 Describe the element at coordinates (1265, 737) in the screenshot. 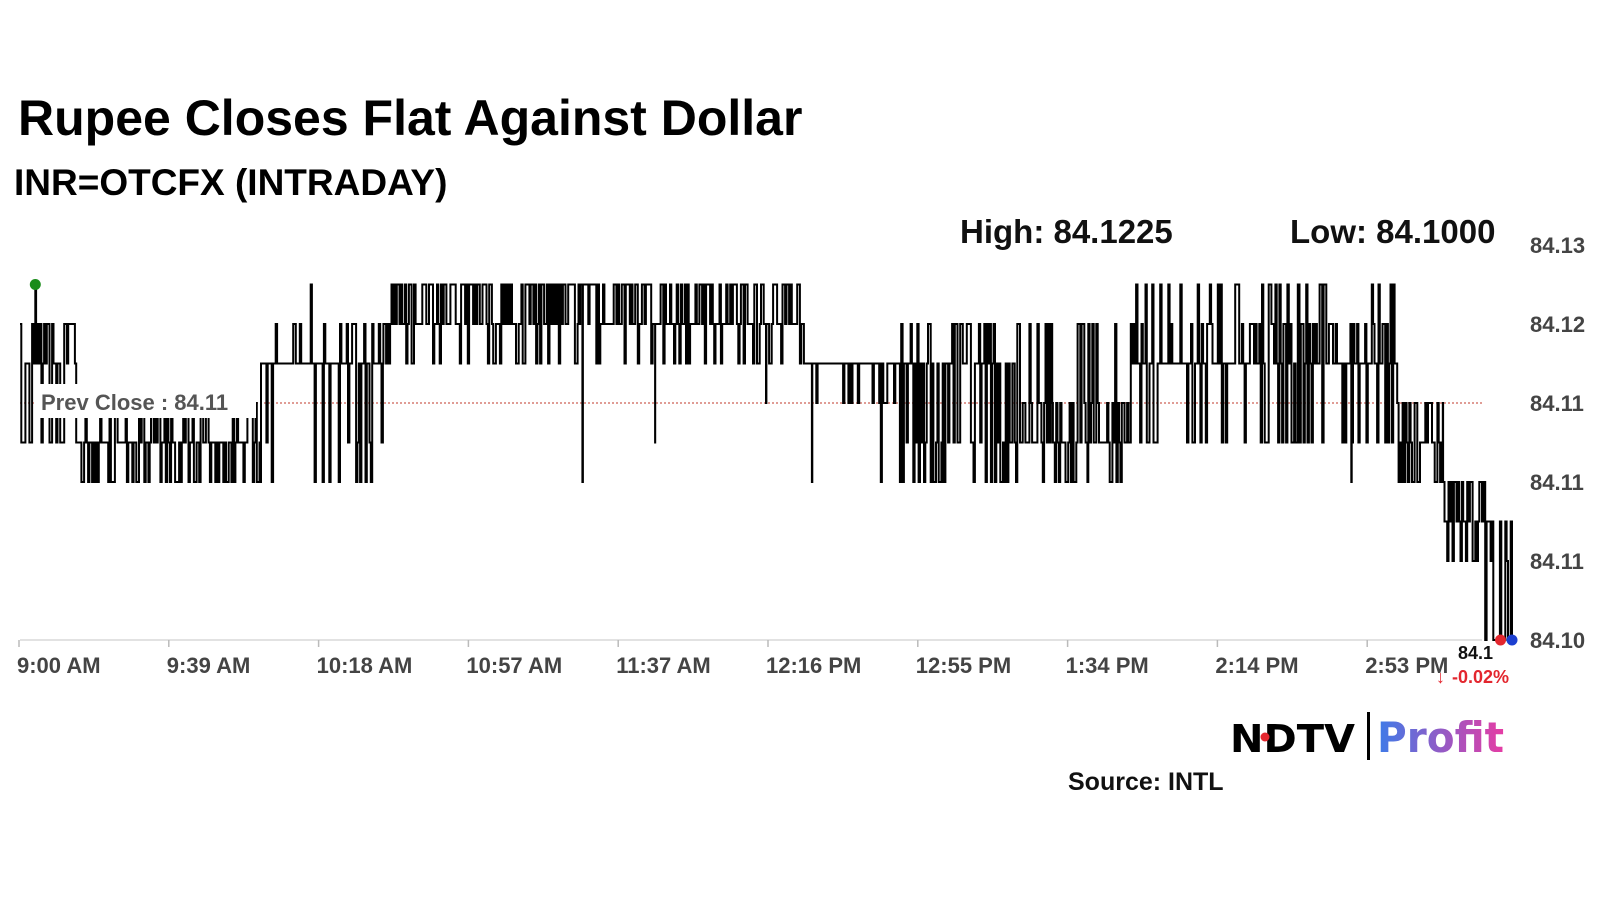

I see `logo-ndtv-dot` at that location.